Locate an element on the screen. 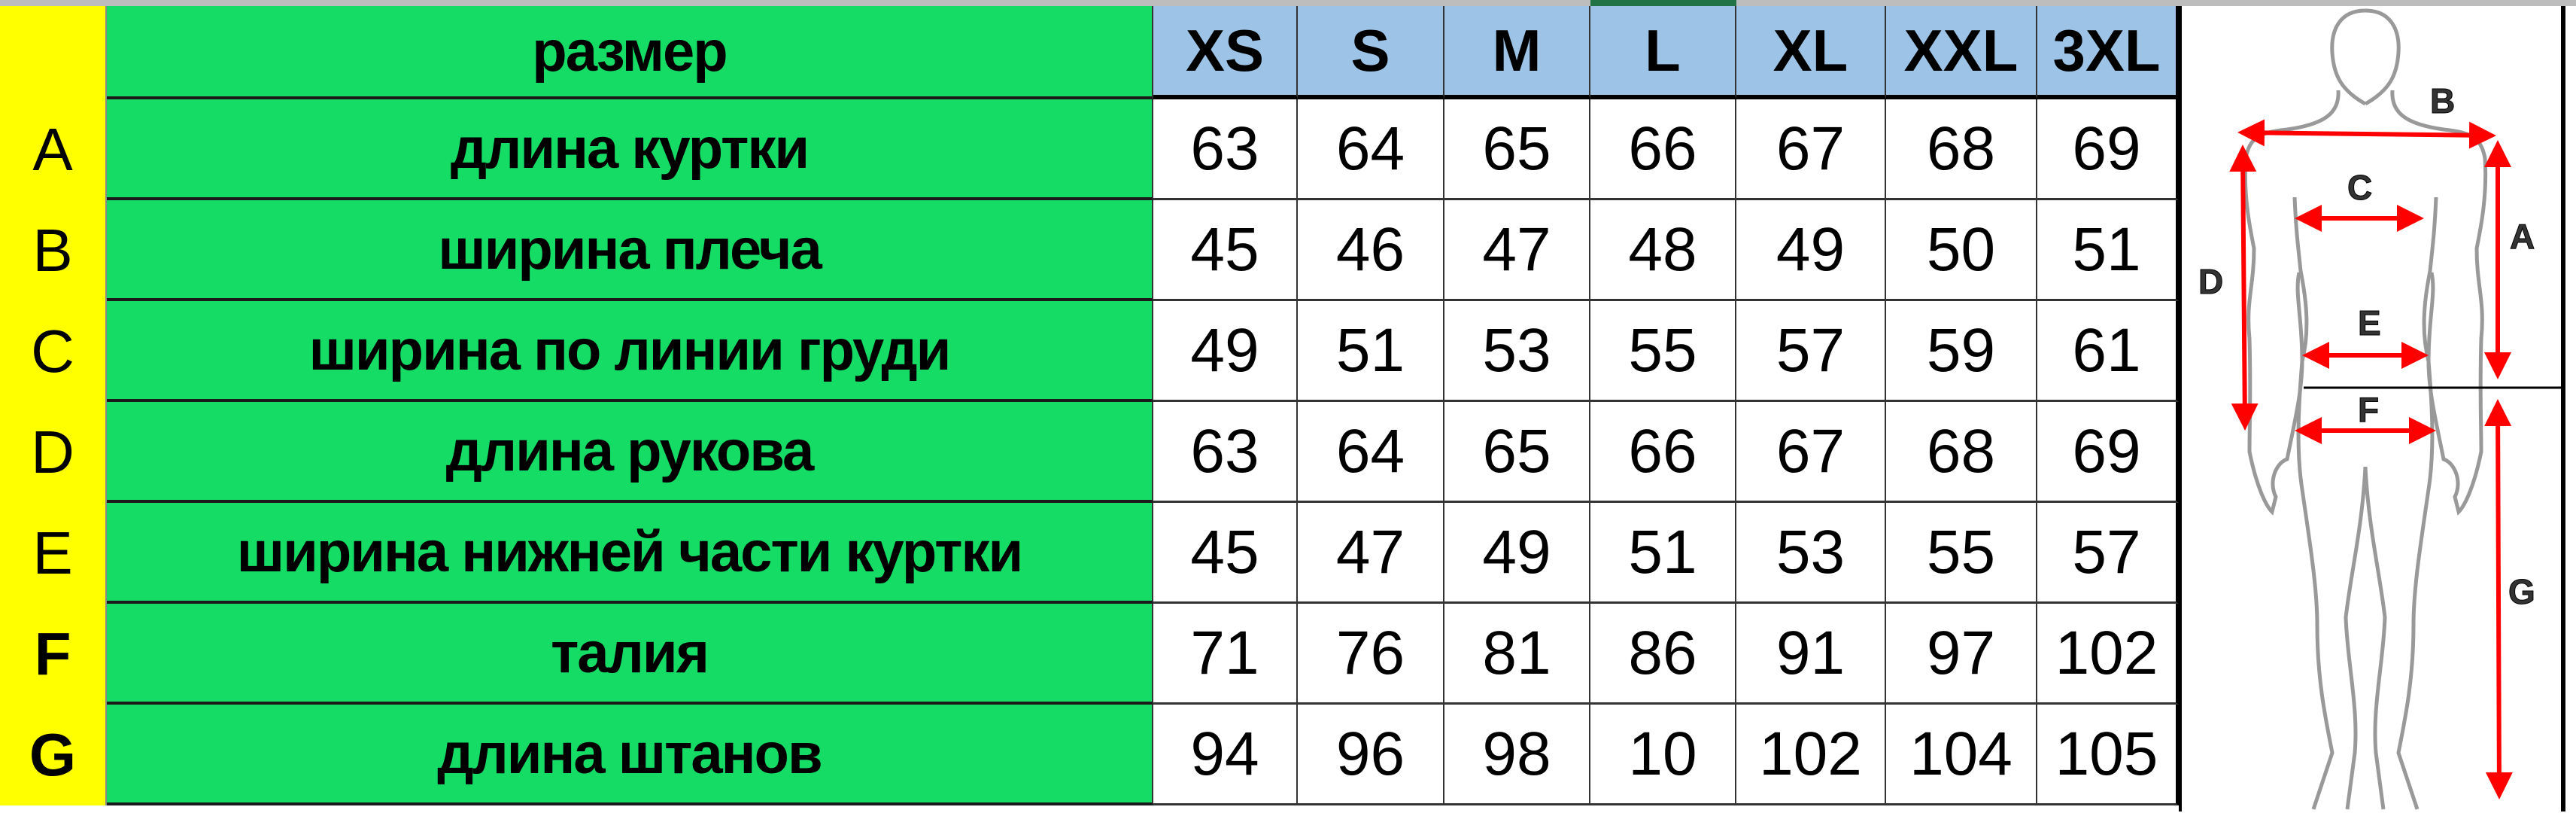 This screenshot has height=813, width=2576. value-cell-c-s: 51 is located at coordinates (1371, 351).